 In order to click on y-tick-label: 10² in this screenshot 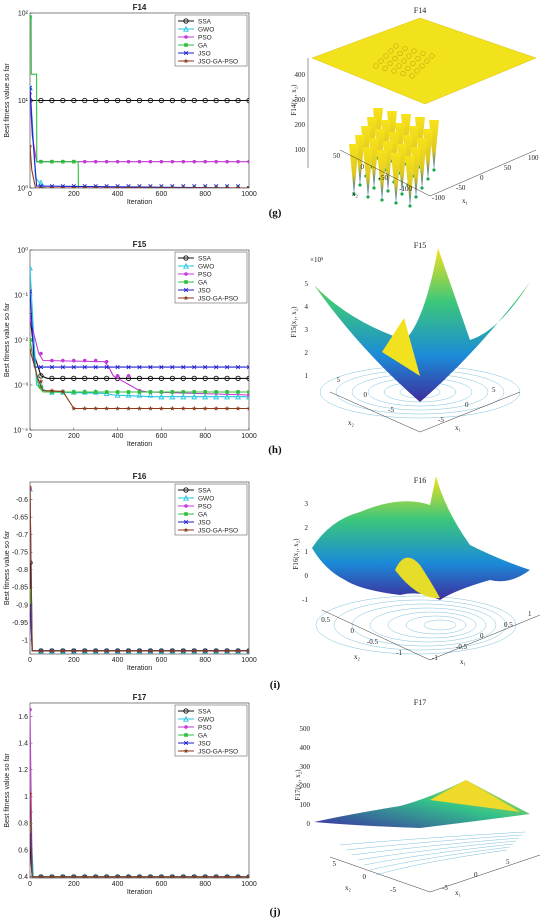, I will do `click(23, 13)`.